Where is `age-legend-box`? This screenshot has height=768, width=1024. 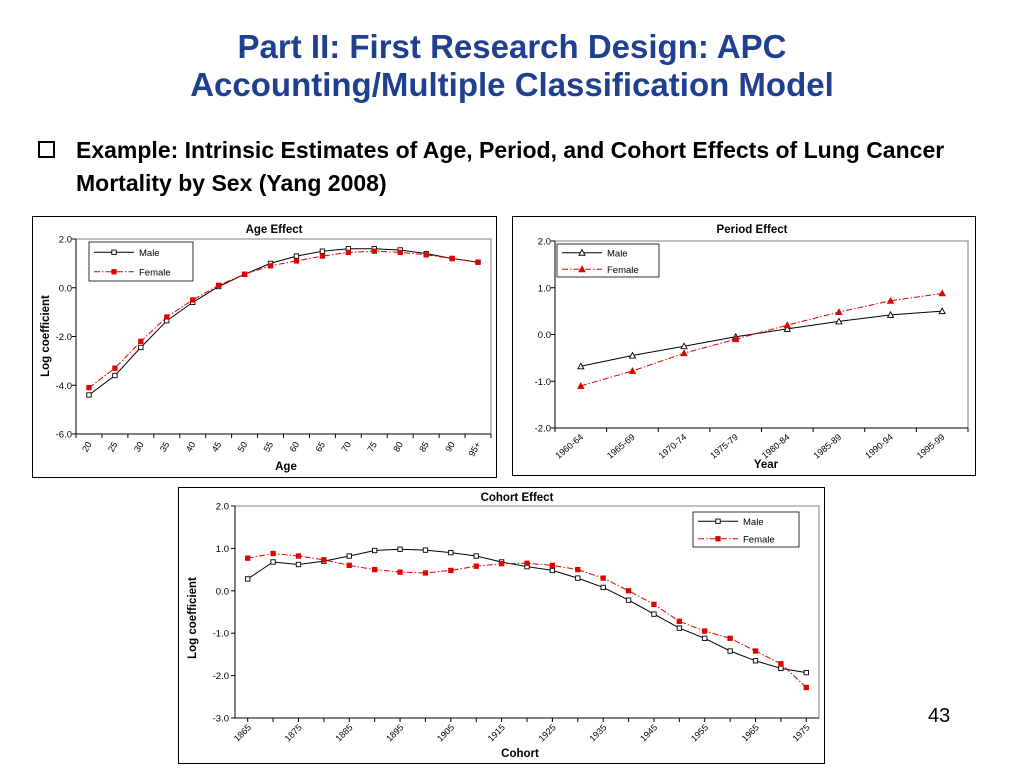
age-legend-box is located at coordinates (141, 261).